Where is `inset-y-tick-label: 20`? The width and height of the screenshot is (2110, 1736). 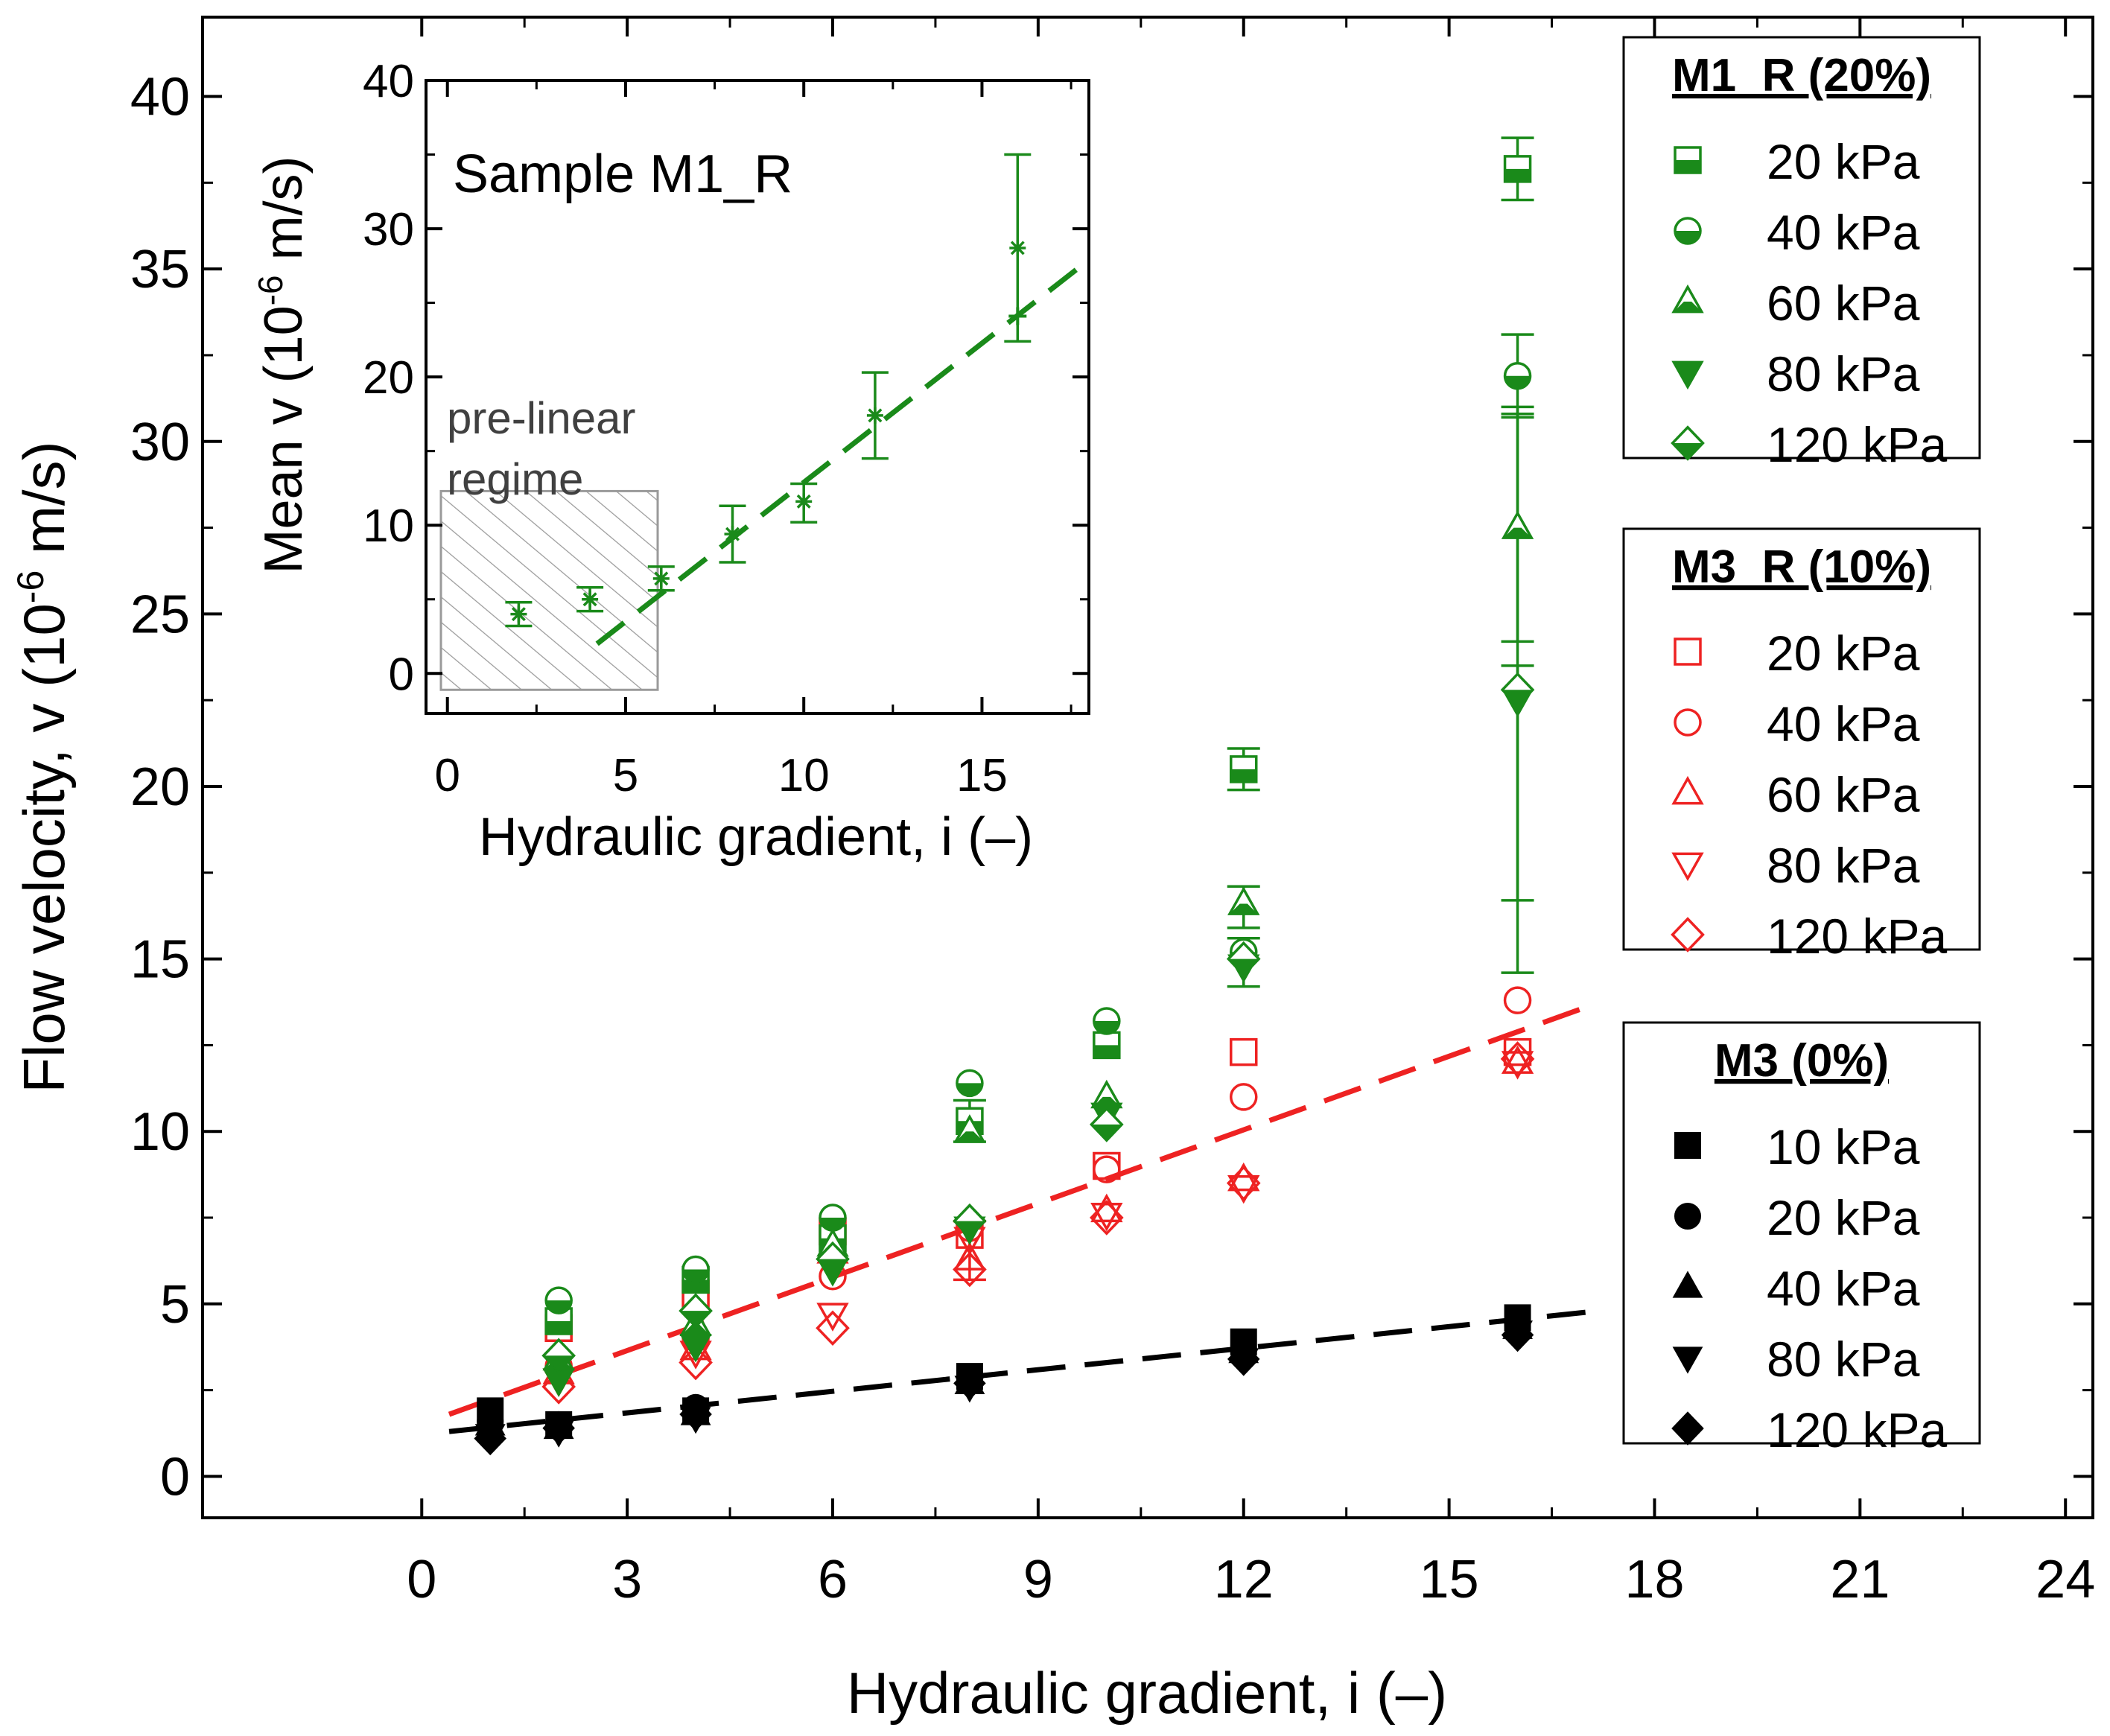
inset-y-tick-label: 20 is located at coordinates (388, 378).